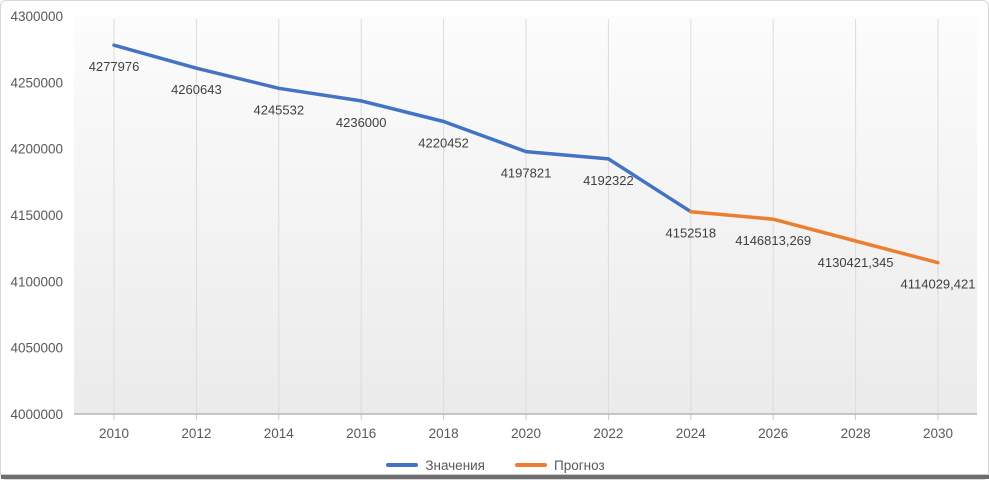  Describe the element at coordinates (938, 433) in the screenshot. I see `x-axis-tick-label: 2030` at that location.